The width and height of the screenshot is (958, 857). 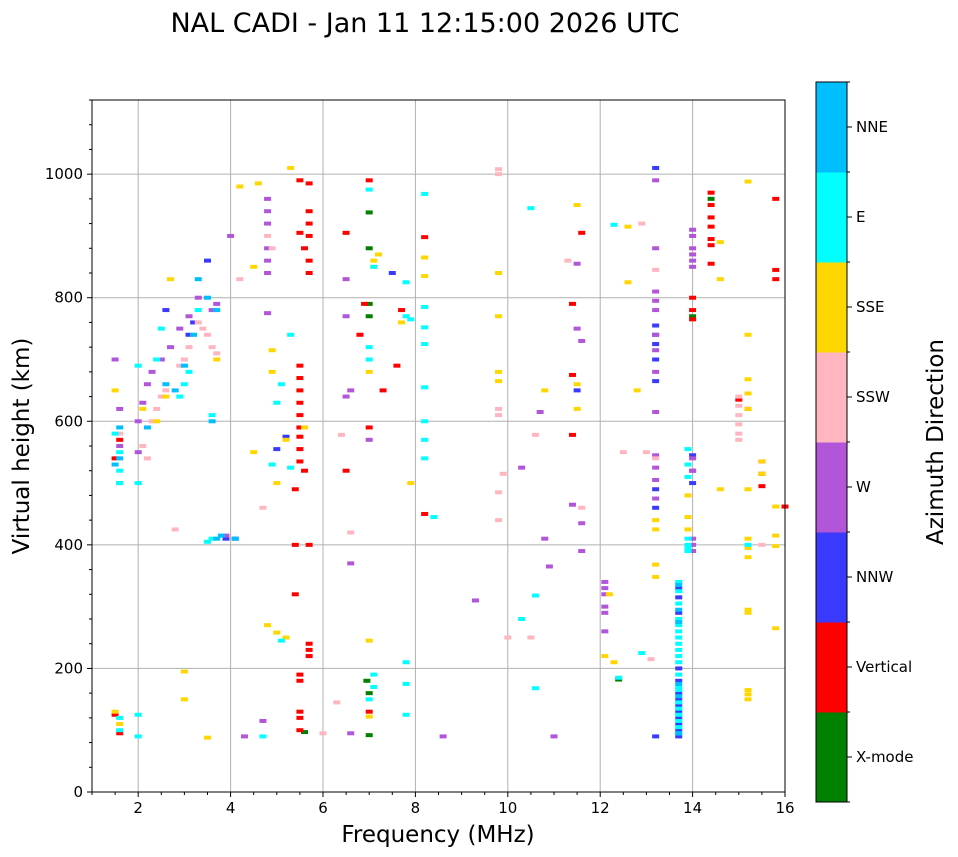 I want to click on echo-mark-x-mode, so click(x=367, y=680).